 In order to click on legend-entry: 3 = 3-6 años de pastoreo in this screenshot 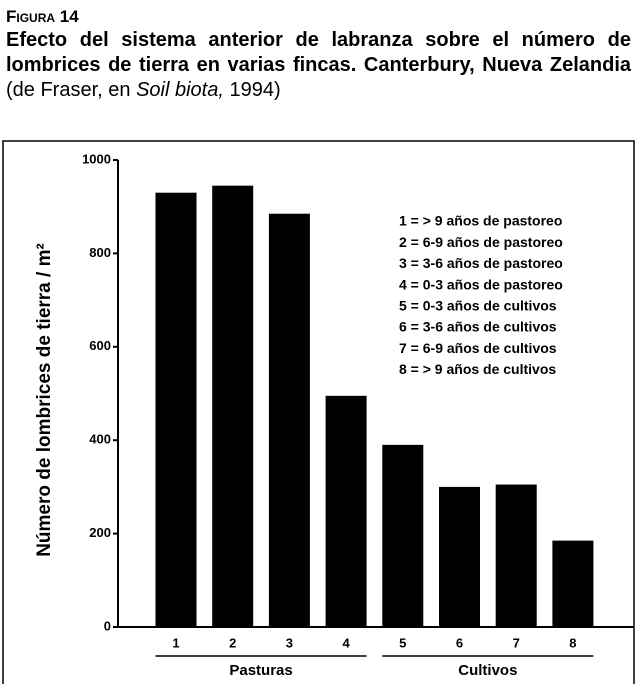, I will do `click(481, 263)`.